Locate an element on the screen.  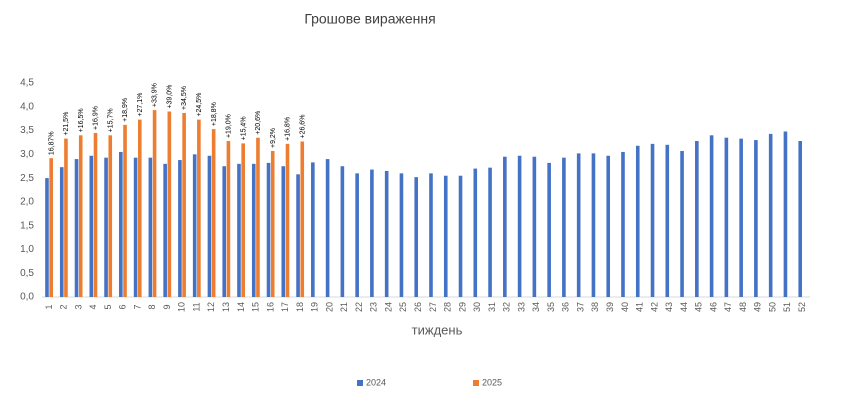
data-annotation: +19,0% is located at coordinates (229, 126).